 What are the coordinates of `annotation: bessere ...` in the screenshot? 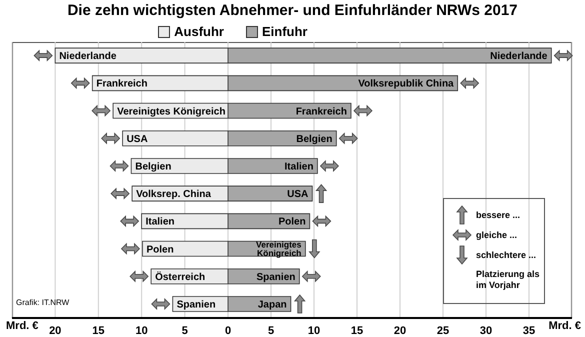 It's located at (498, 215).